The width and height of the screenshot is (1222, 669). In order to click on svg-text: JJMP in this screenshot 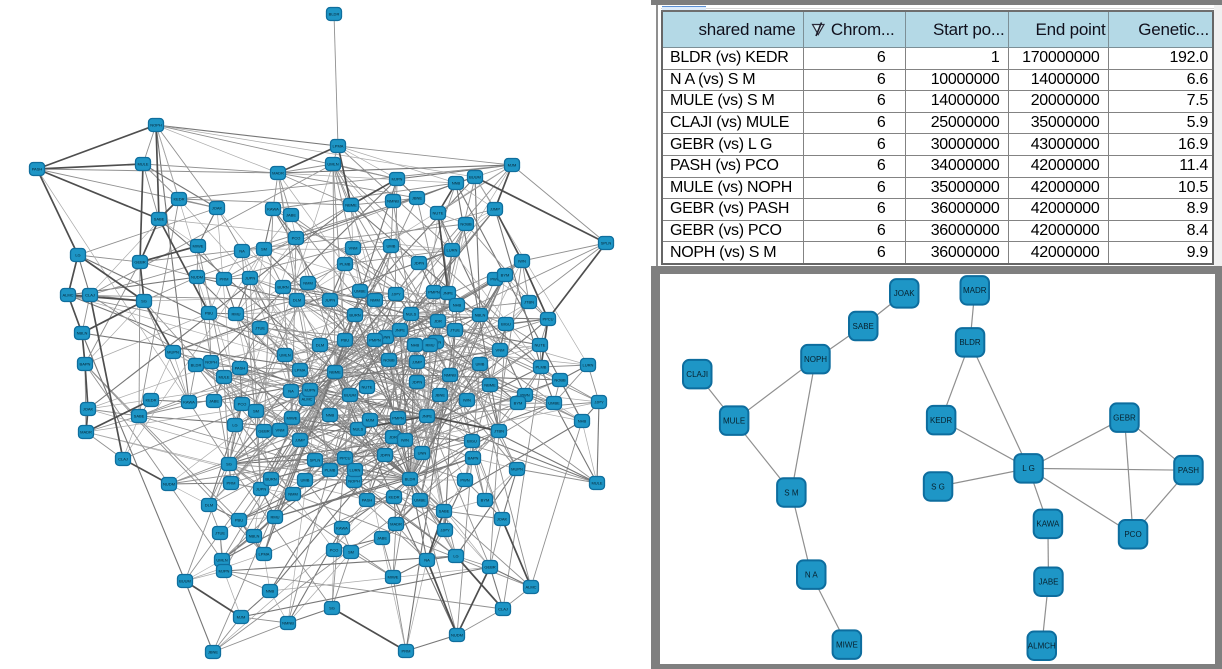, I will do `click(495, 209)`.